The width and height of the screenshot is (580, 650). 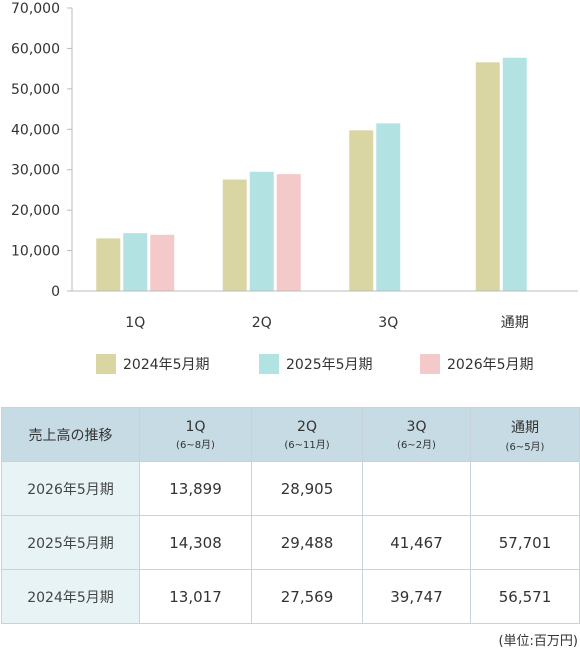 What do you see at coordinates (195, 488) in the screenshot?
I see `table-cell: 13,899` at bounding box center [195, 488].